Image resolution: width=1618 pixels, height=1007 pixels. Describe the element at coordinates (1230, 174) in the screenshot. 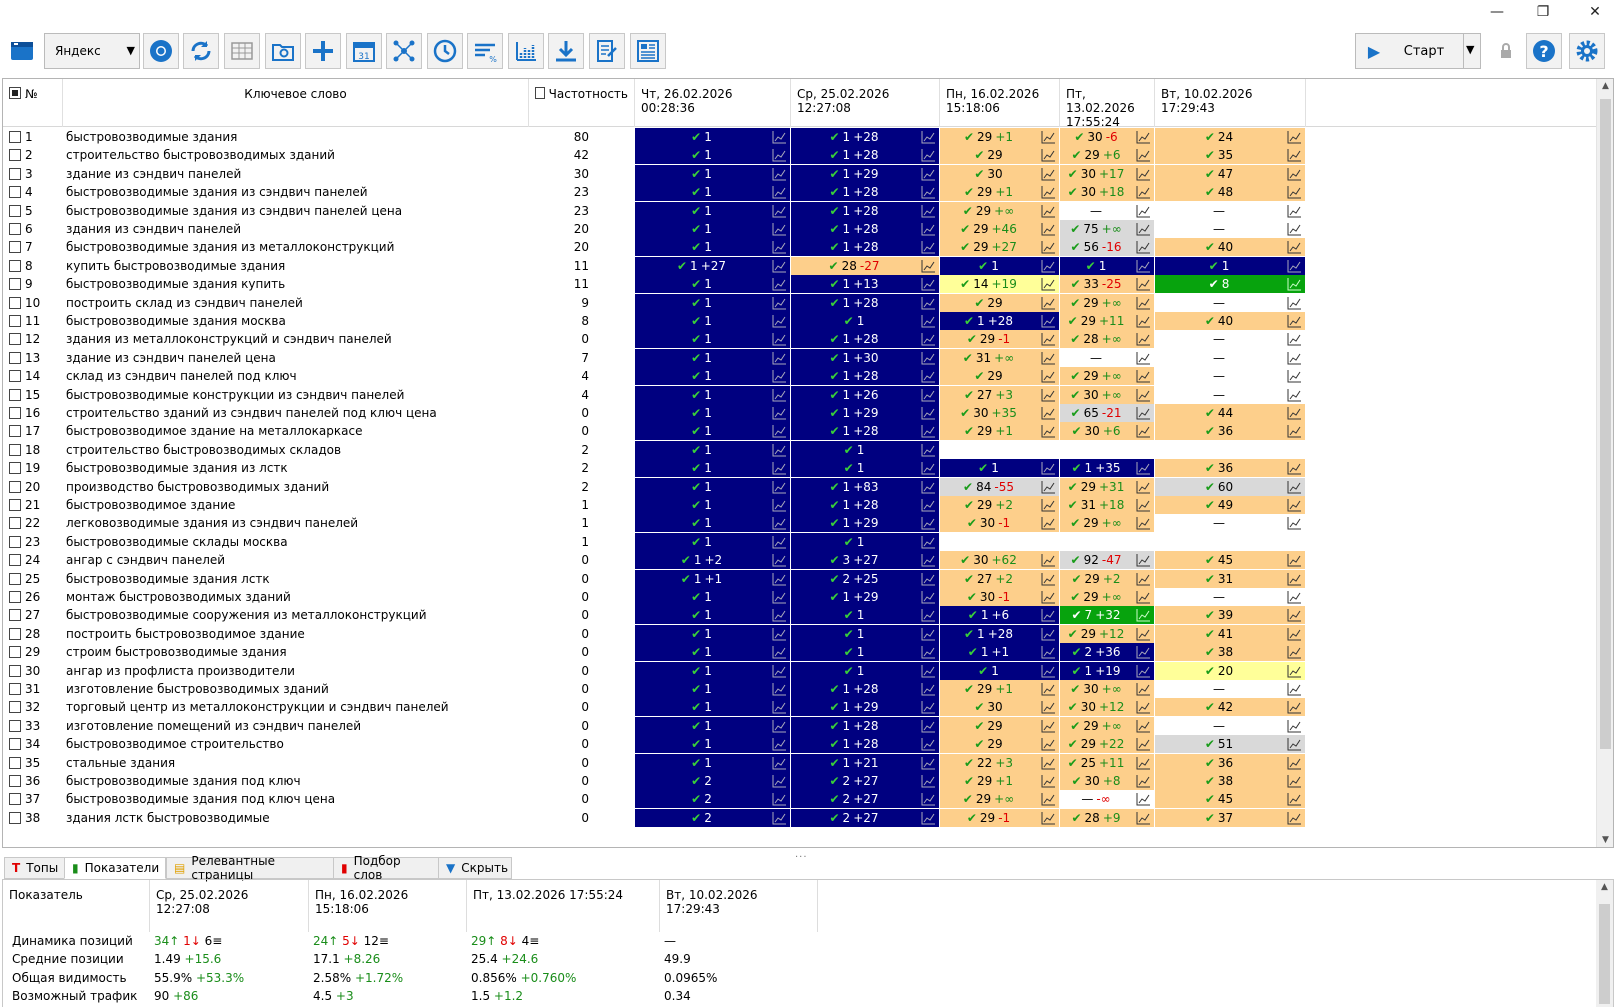

I see `position-cell: ✔ 47` at that location.